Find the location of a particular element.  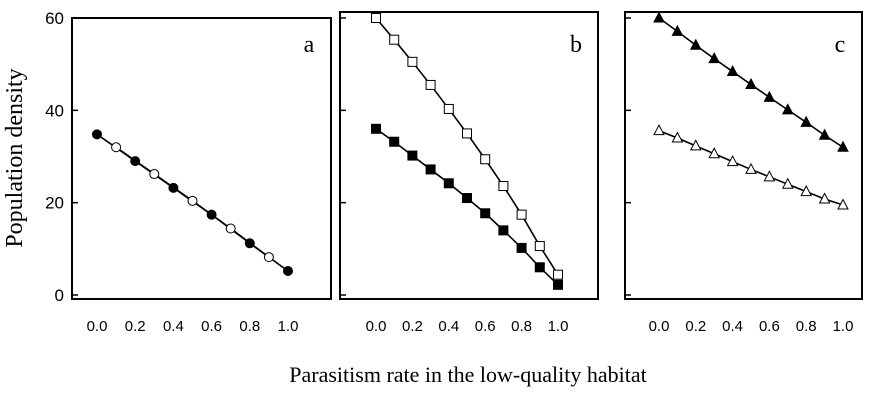

y-axis-label: Population density is located at coordinates (15, 157).